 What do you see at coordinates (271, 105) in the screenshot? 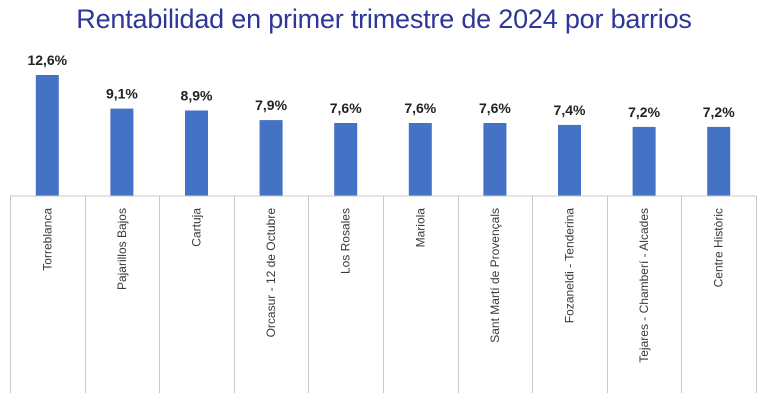
I see `data-label-3: 7,9%` at bounding box center [271, 105].